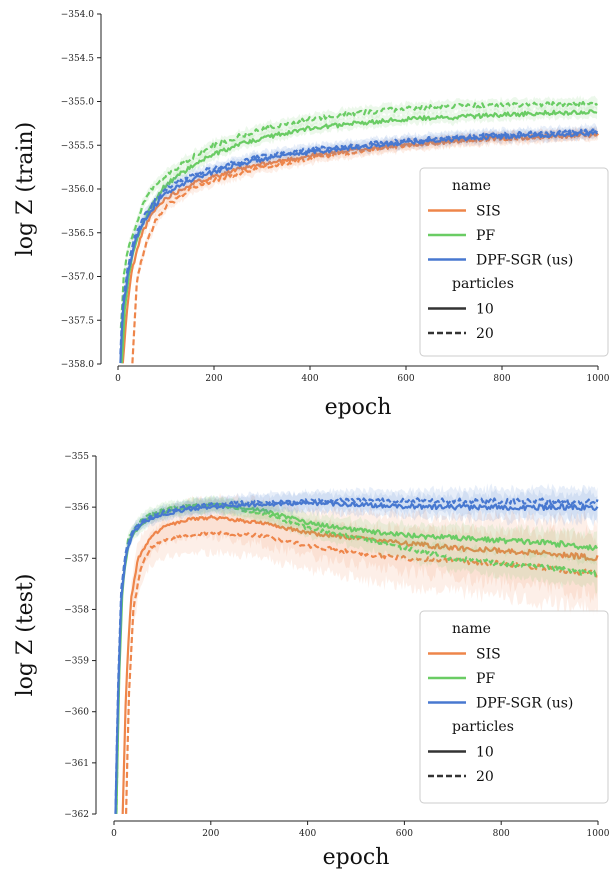 The width and height of the screenshot is (613, 871). What do you see at coordinates (76, 764) in the screenshot?
I see `y-tick-label: −361` at bounding box center [76, 764].